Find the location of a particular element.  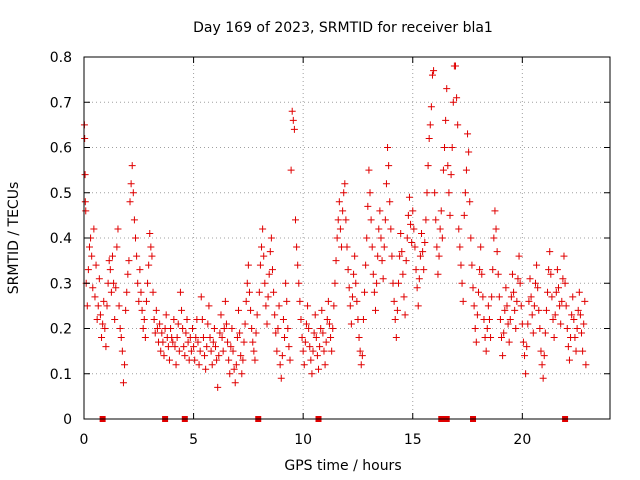

x-tick-label: 10 is located at coordinates (303, 440).